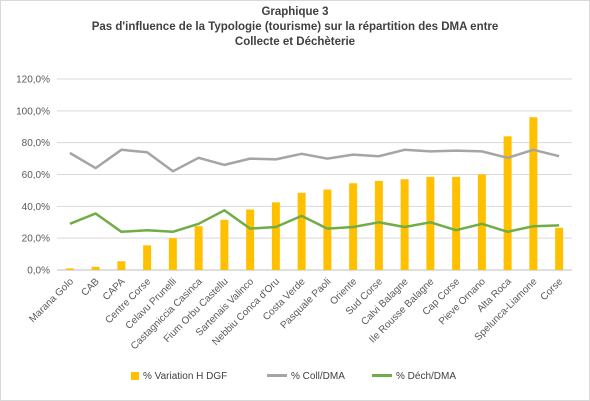 Image resolution: width=590 pixels, height=401 pixels. What do you see at coordinates (33, 111) in the screenshot?
I see `y-tick-label: 100,0%` at bounding box center [33, 111].